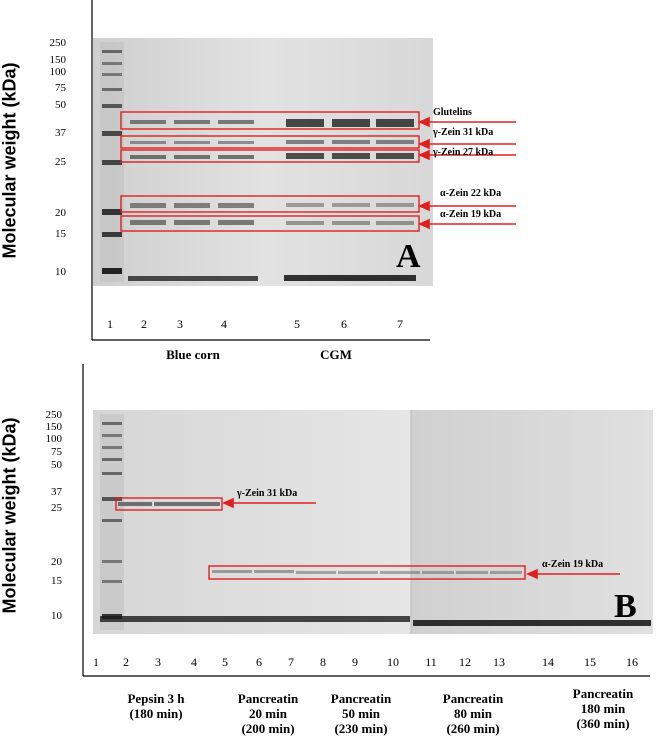 The height and width of the screenshot is (752, 667). What do you see at coordinates (421, 538) in the screenshot?
I see `panel-b-arrows` at bounding box center [421, 538].